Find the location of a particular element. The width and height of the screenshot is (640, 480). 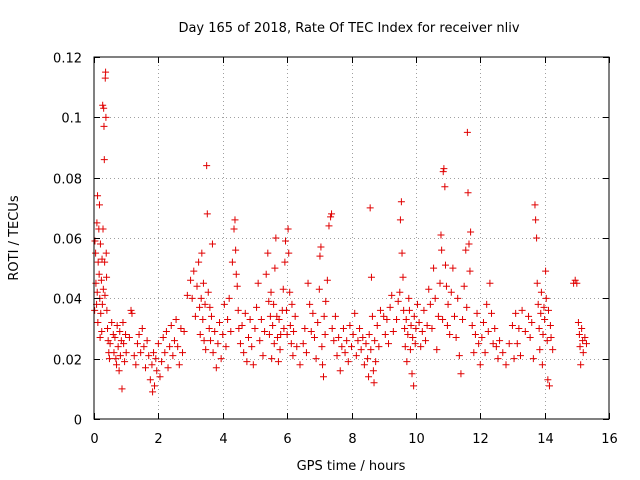

y-tick-label: 0.06 is located at coordinates (67, 240).